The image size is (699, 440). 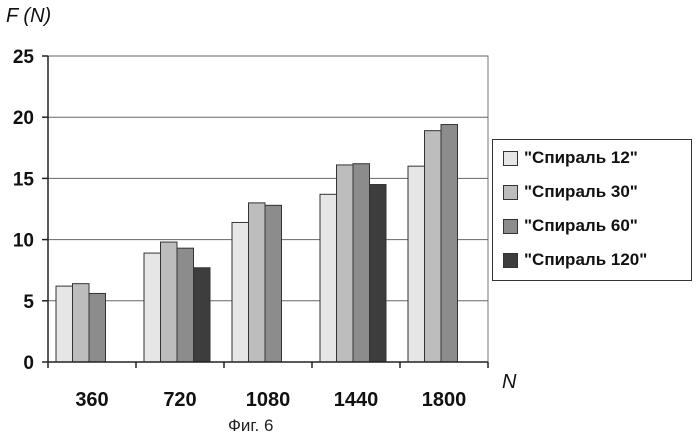 I want to click on figure-caption: Фиг. 6, so click(x=250, y=426).